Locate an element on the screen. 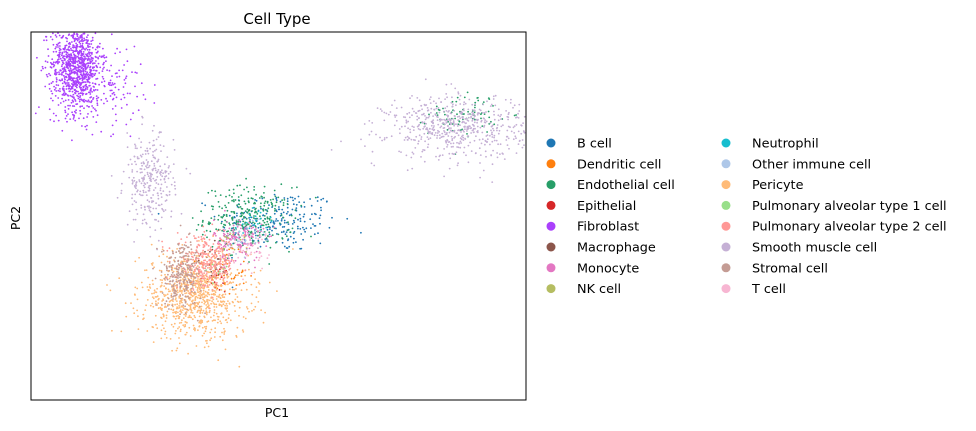  legend-item: Neutrophil is located at coordinates (770, 144).